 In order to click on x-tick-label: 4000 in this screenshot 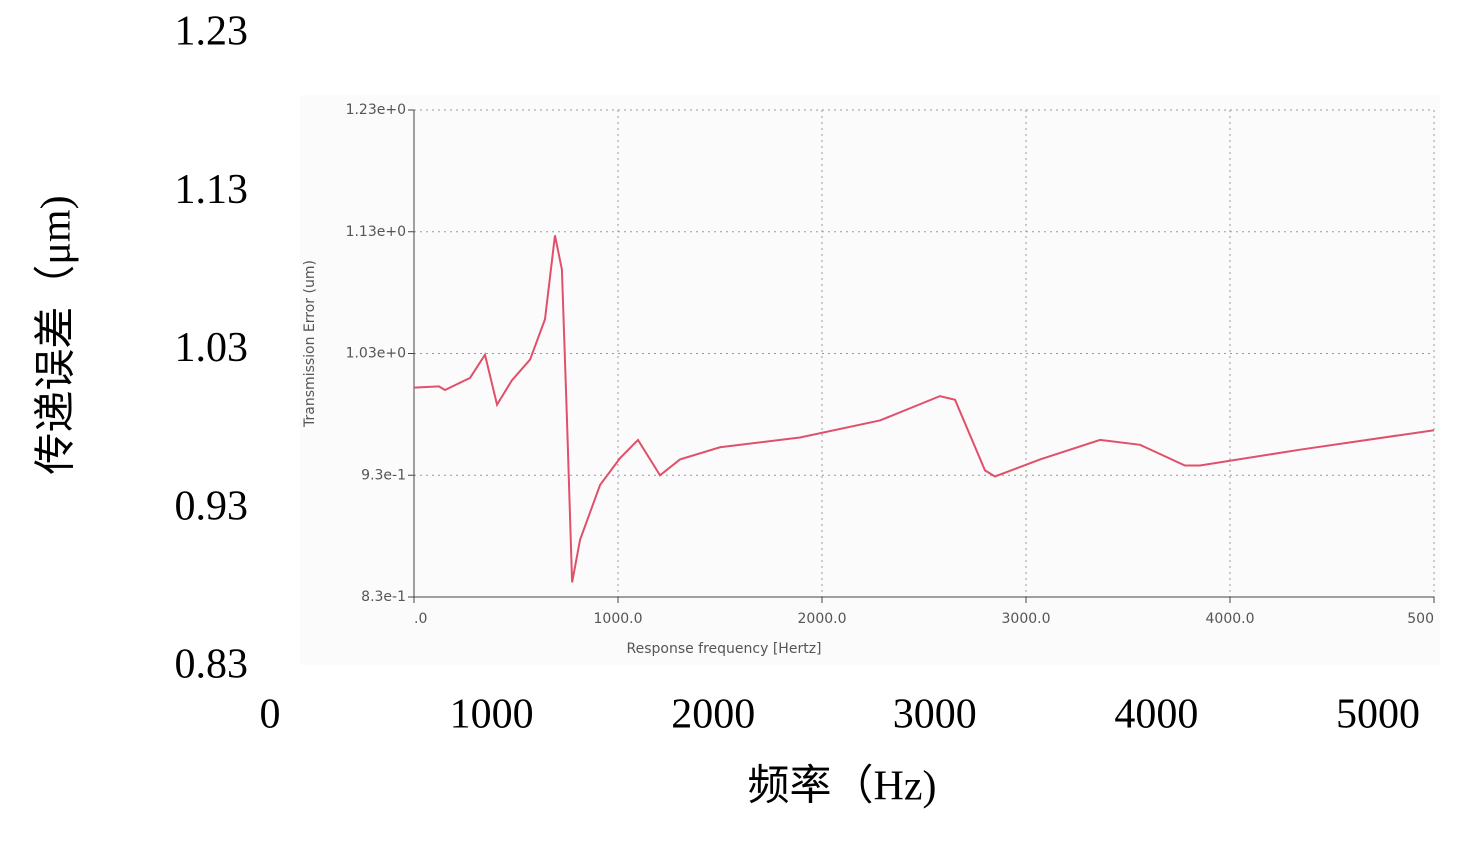, I will do `click(1156, 715)`.